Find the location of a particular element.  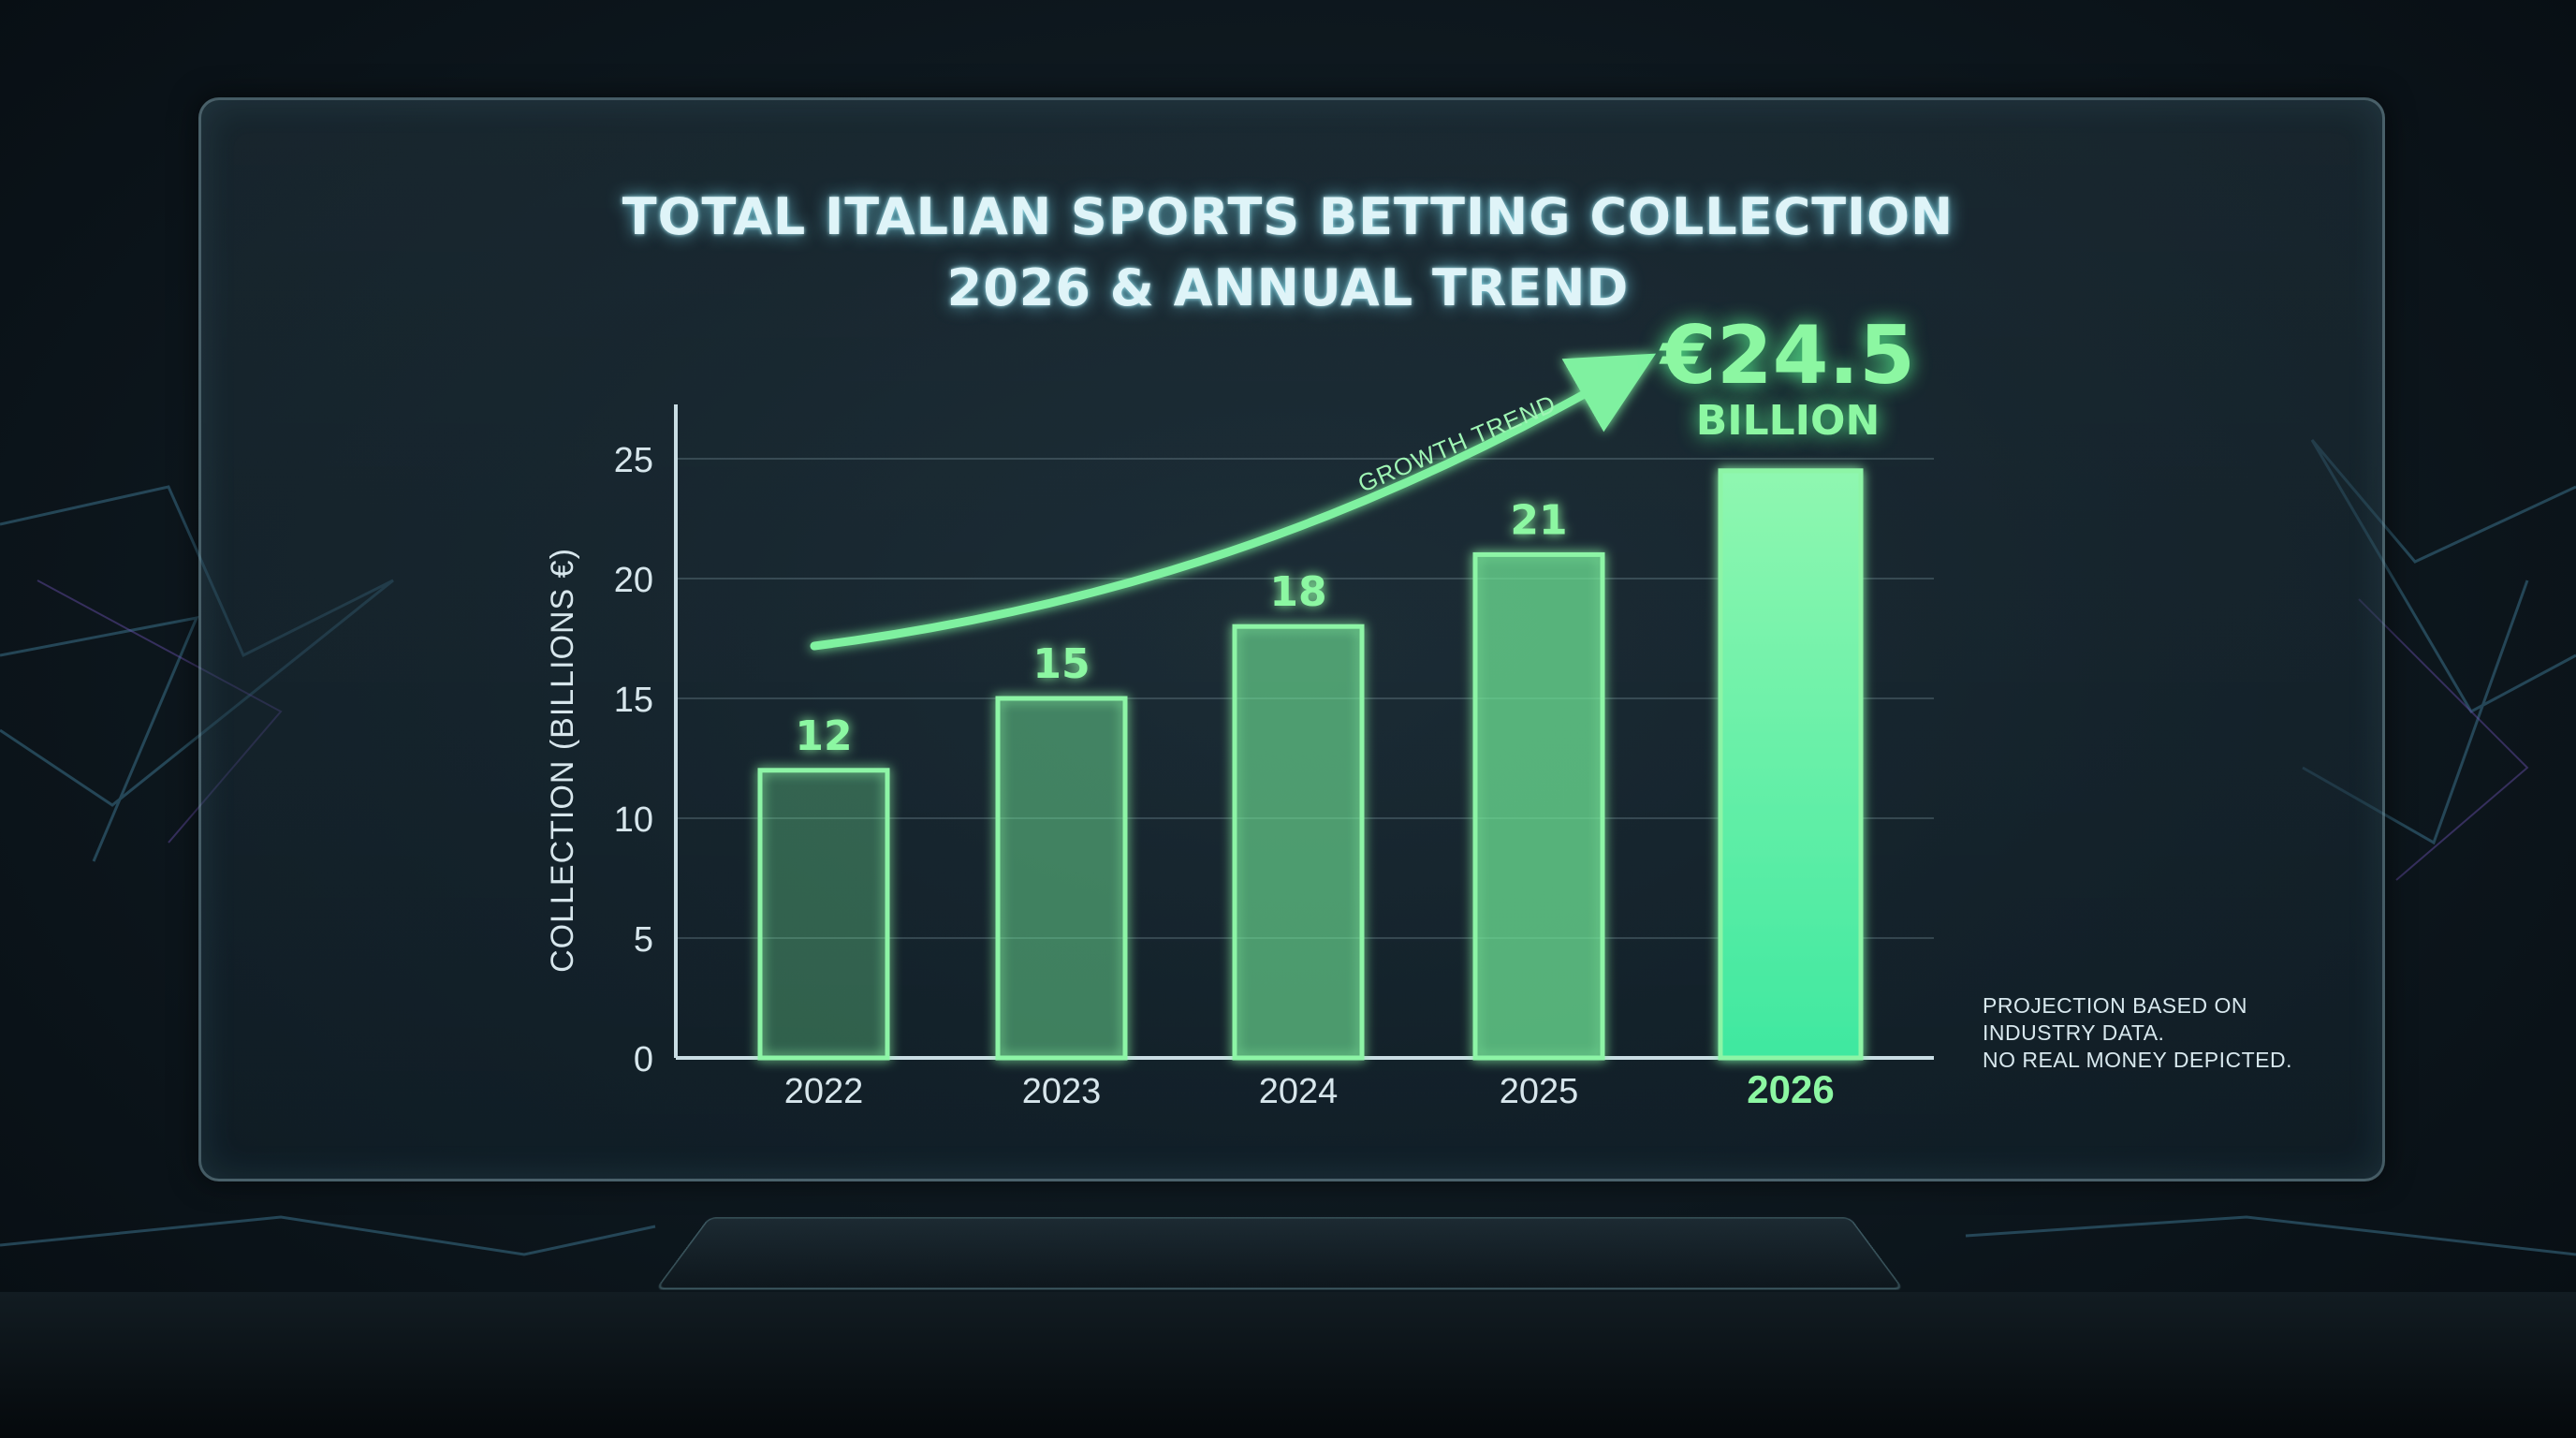

footnote-line: INDUSTRY DATA. is located at coordinates (2074, 1032).